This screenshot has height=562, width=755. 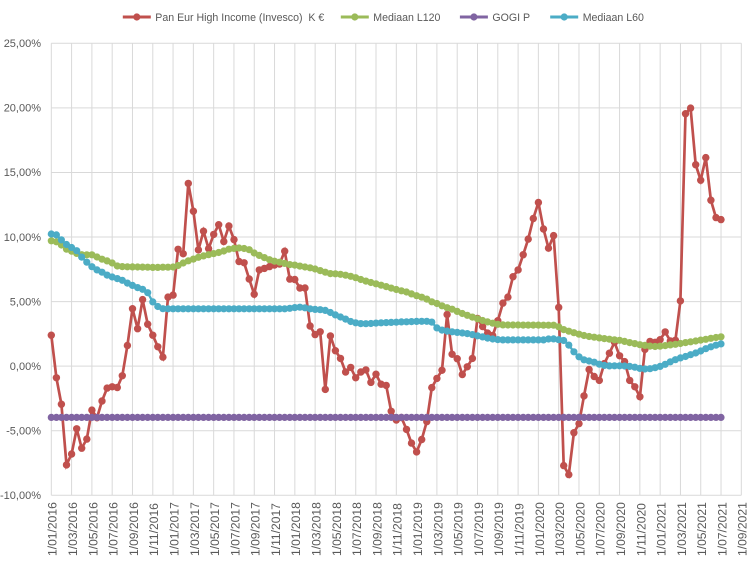 What do you see at coordinates (459, 529) in the screenshot?
I see `svg-text: 1/05/2019` at bounding box center [459, 529].